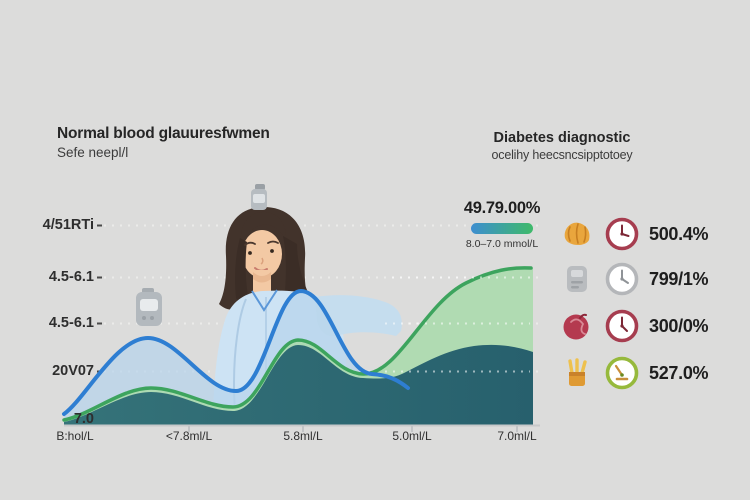 This screenshot has height=500, width=750. What do you see at coordinates (259, 197) in the screenshot?
I see `pill-bottle-icon` at bounding box center [259, 197].